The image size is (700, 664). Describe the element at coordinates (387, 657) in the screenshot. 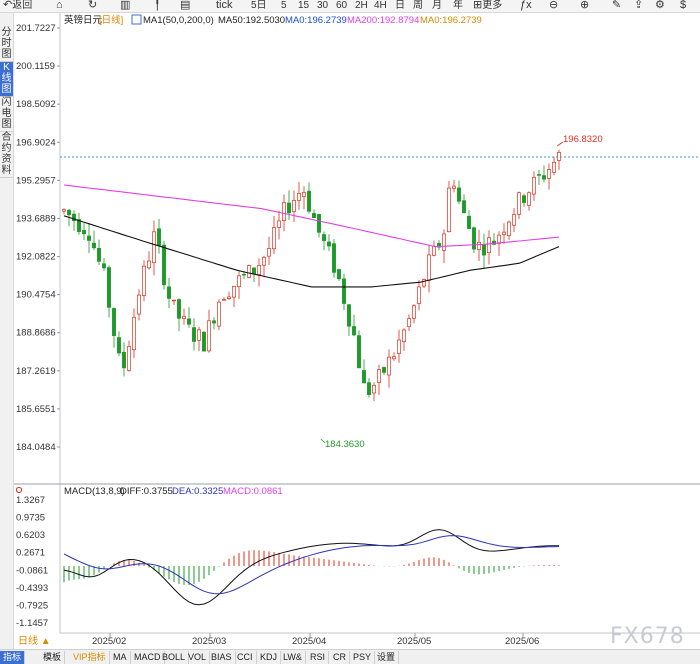

I see `tab-settings: 设置` at that location.